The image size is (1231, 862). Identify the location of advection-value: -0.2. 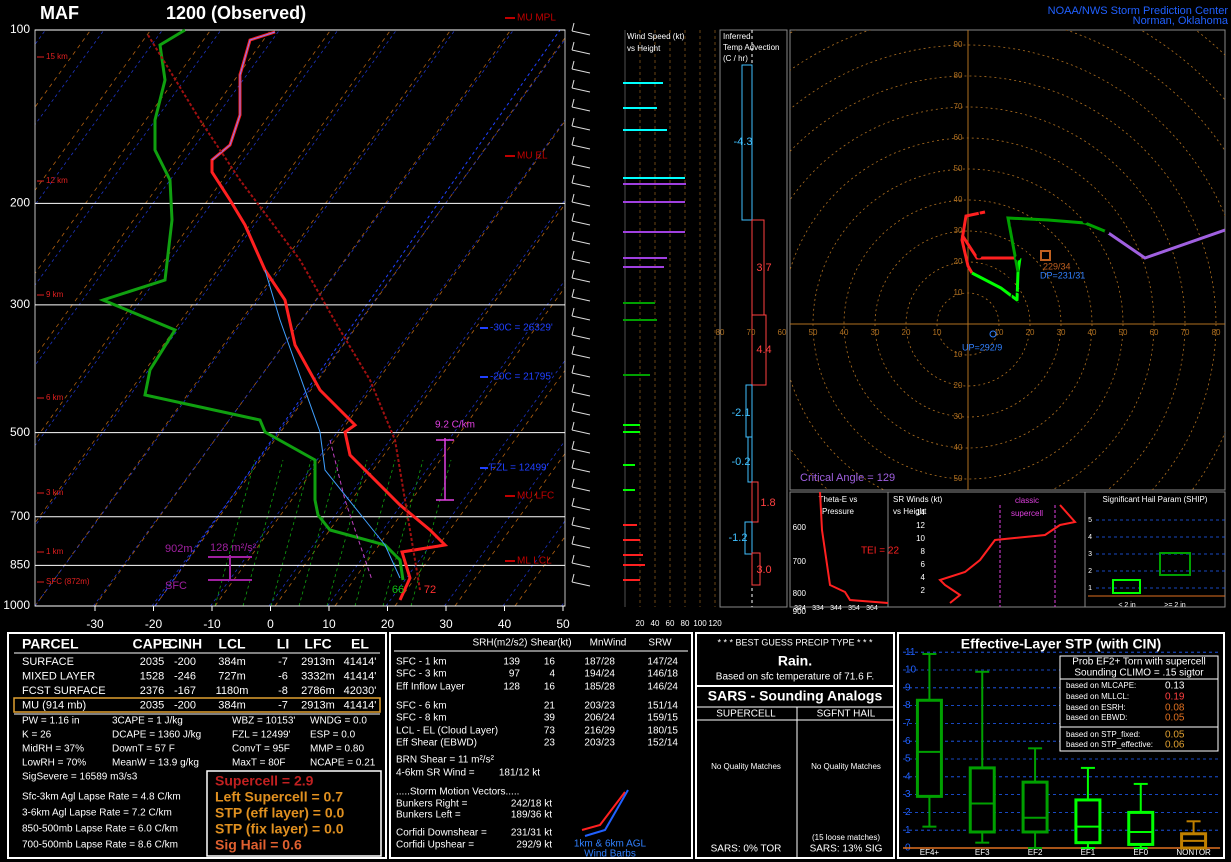
(741, 462).